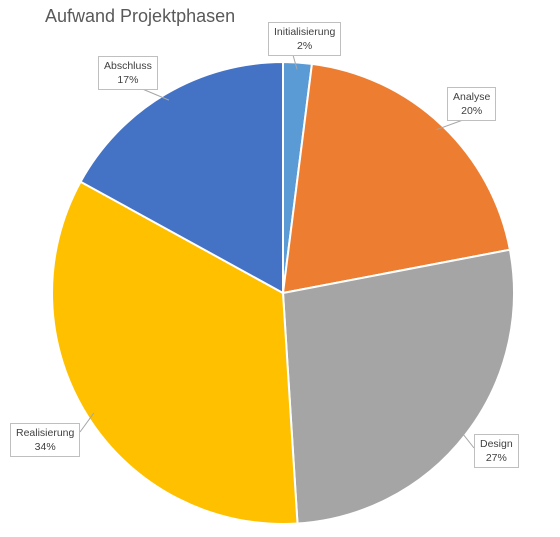 The width and height of the screenshot is (560, 537). What do you see at coordinates (128, 66) in the screenshot?
I see `data-label-category: Abschluss` at bounding box center [128, 66].